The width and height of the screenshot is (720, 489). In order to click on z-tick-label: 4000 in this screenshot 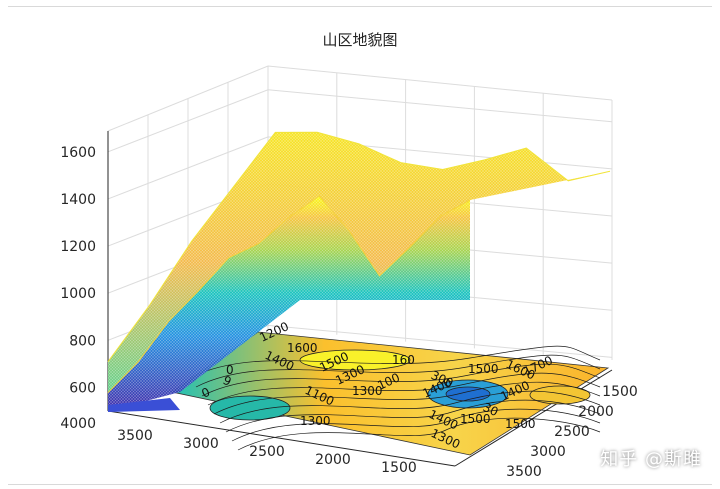, I will do `click(78, 424)`.